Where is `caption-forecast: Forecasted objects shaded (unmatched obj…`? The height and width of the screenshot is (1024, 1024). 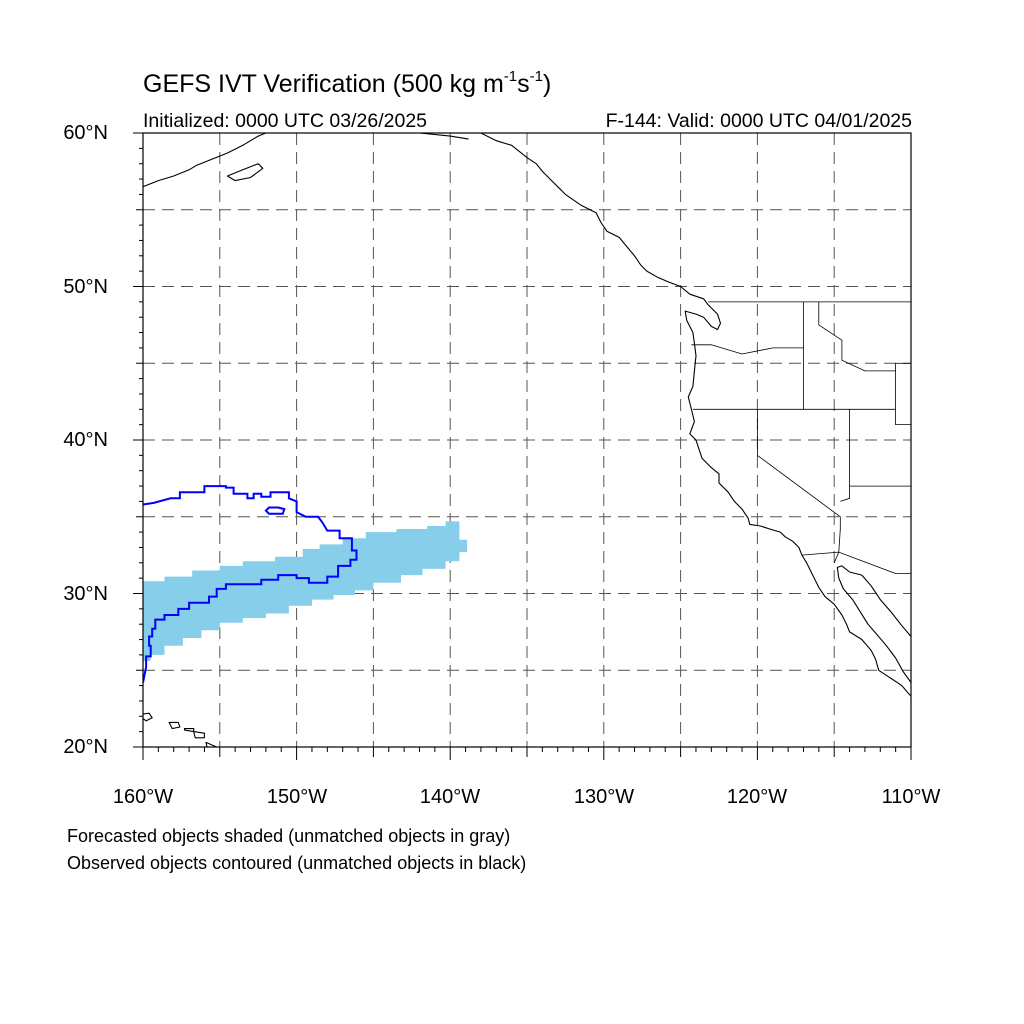 caption-forecast: Forecasted objects shaded (unmatched obj… is located at coordinates (289, 836).